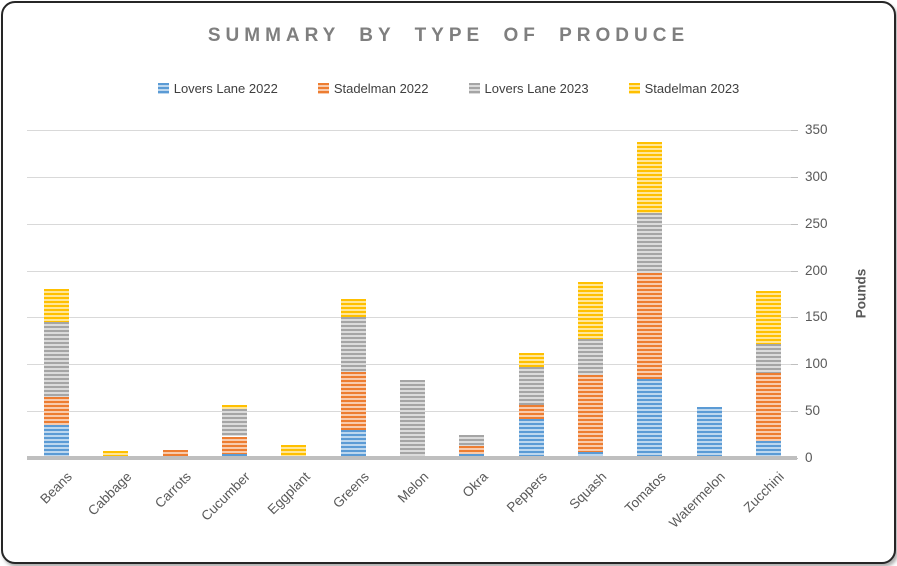  I want to click on legend-item: Lovers Lane 2022, so click(217, 88).